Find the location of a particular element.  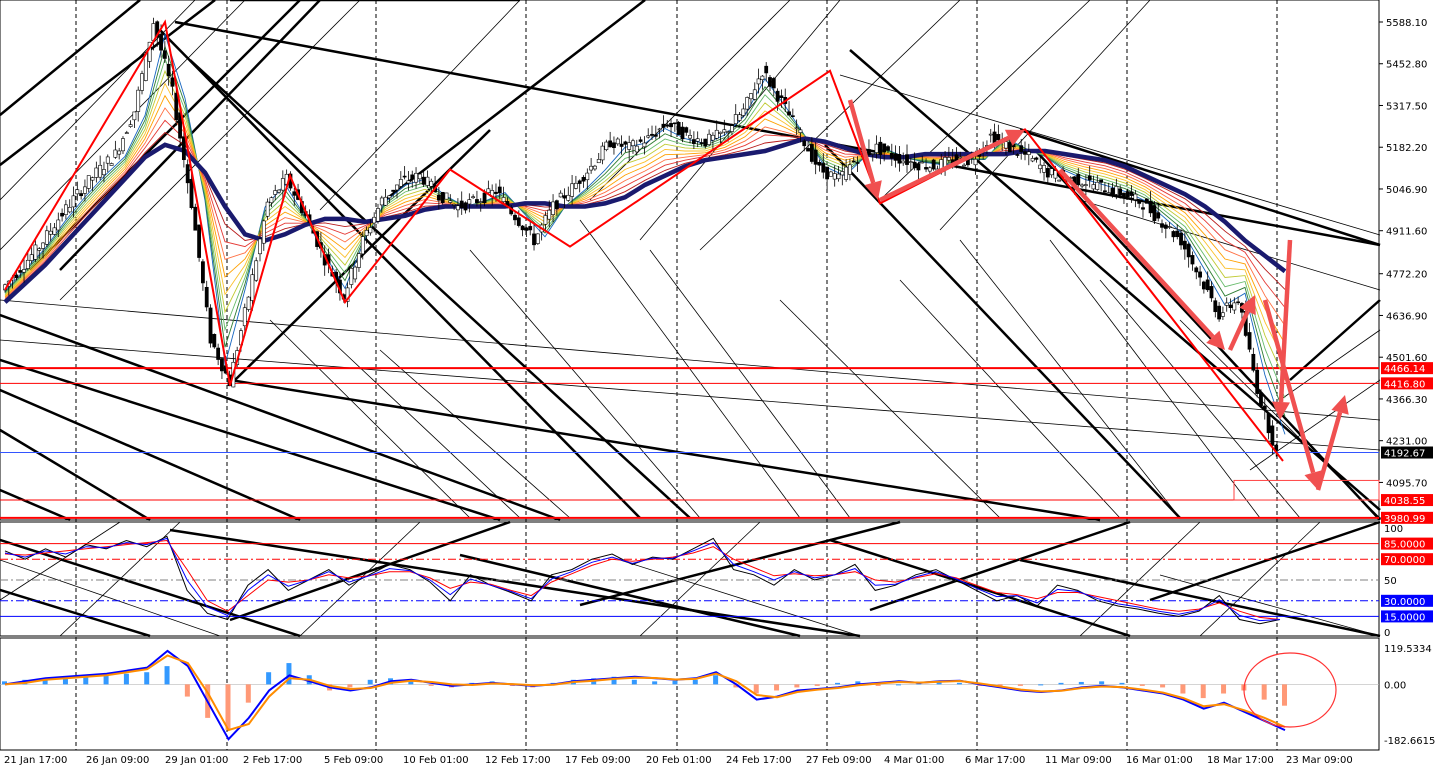

price-tick-label: 5317.50 is located at coordinates (1406, 106).